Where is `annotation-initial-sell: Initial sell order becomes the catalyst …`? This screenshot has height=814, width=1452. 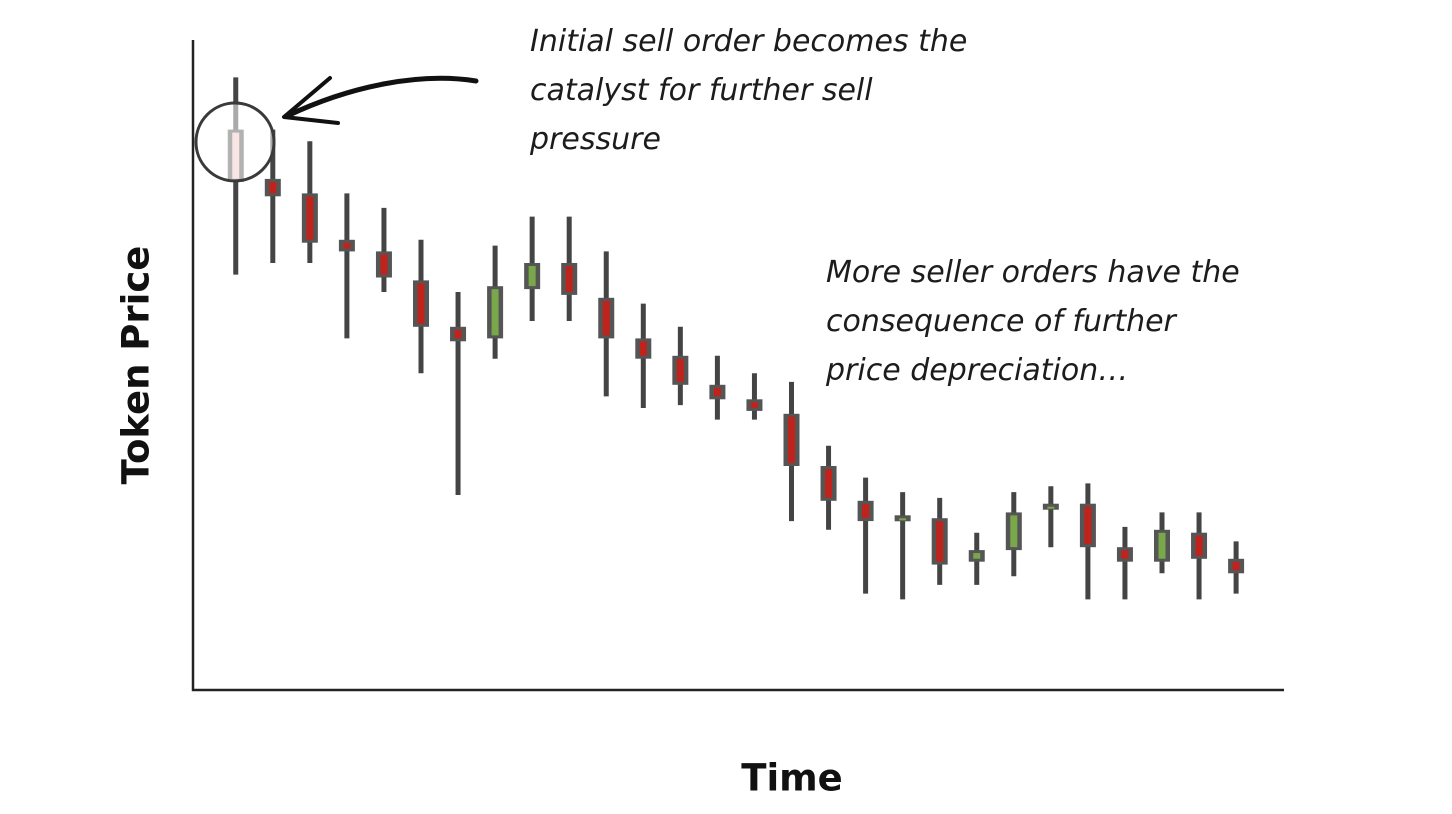
annotation-initial-sell: Initial sell order becomes the catalyst … is located at coordinates (748, 90).